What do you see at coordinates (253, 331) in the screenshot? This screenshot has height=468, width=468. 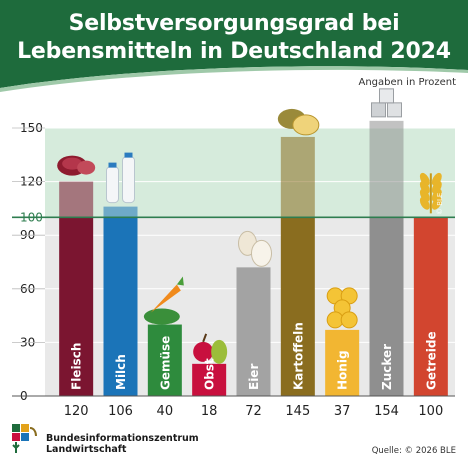 I see `bar-eier` at bounding box center [253, 331].